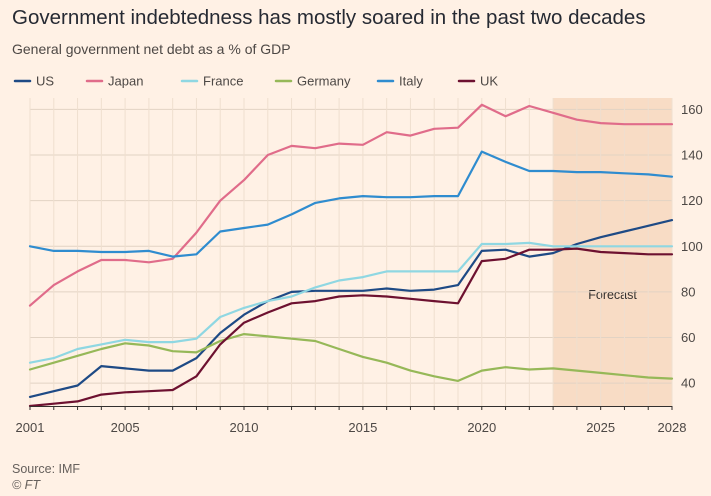 The height and width of the screenshot is (496, 711). Describe the element at coordinates (612, 295) in the screenshot. I see `forecast-label: Forecast` at that location.